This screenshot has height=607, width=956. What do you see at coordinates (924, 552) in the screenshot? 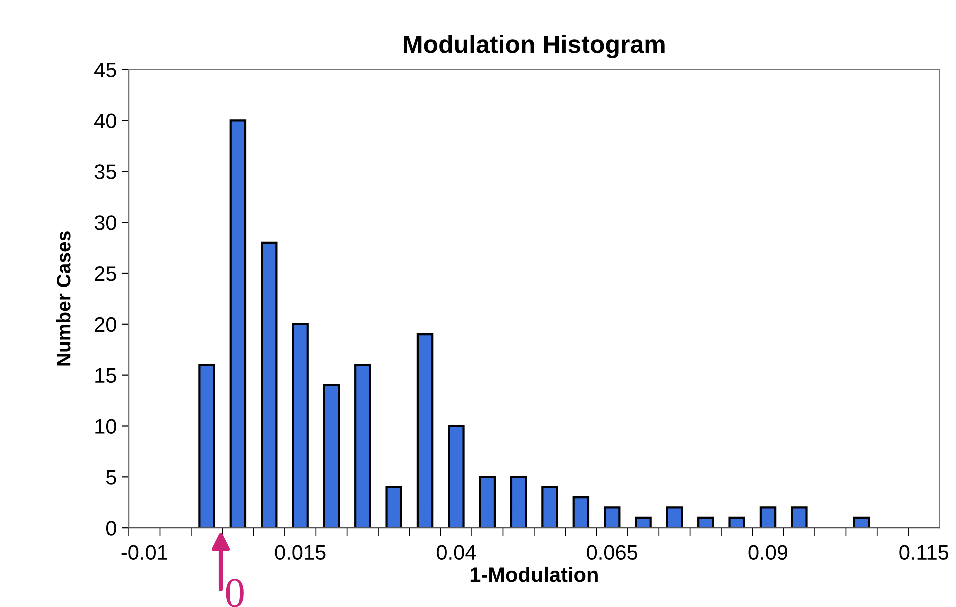
I see `x-tick-label: 0.115` at bounding box center [924, 552].